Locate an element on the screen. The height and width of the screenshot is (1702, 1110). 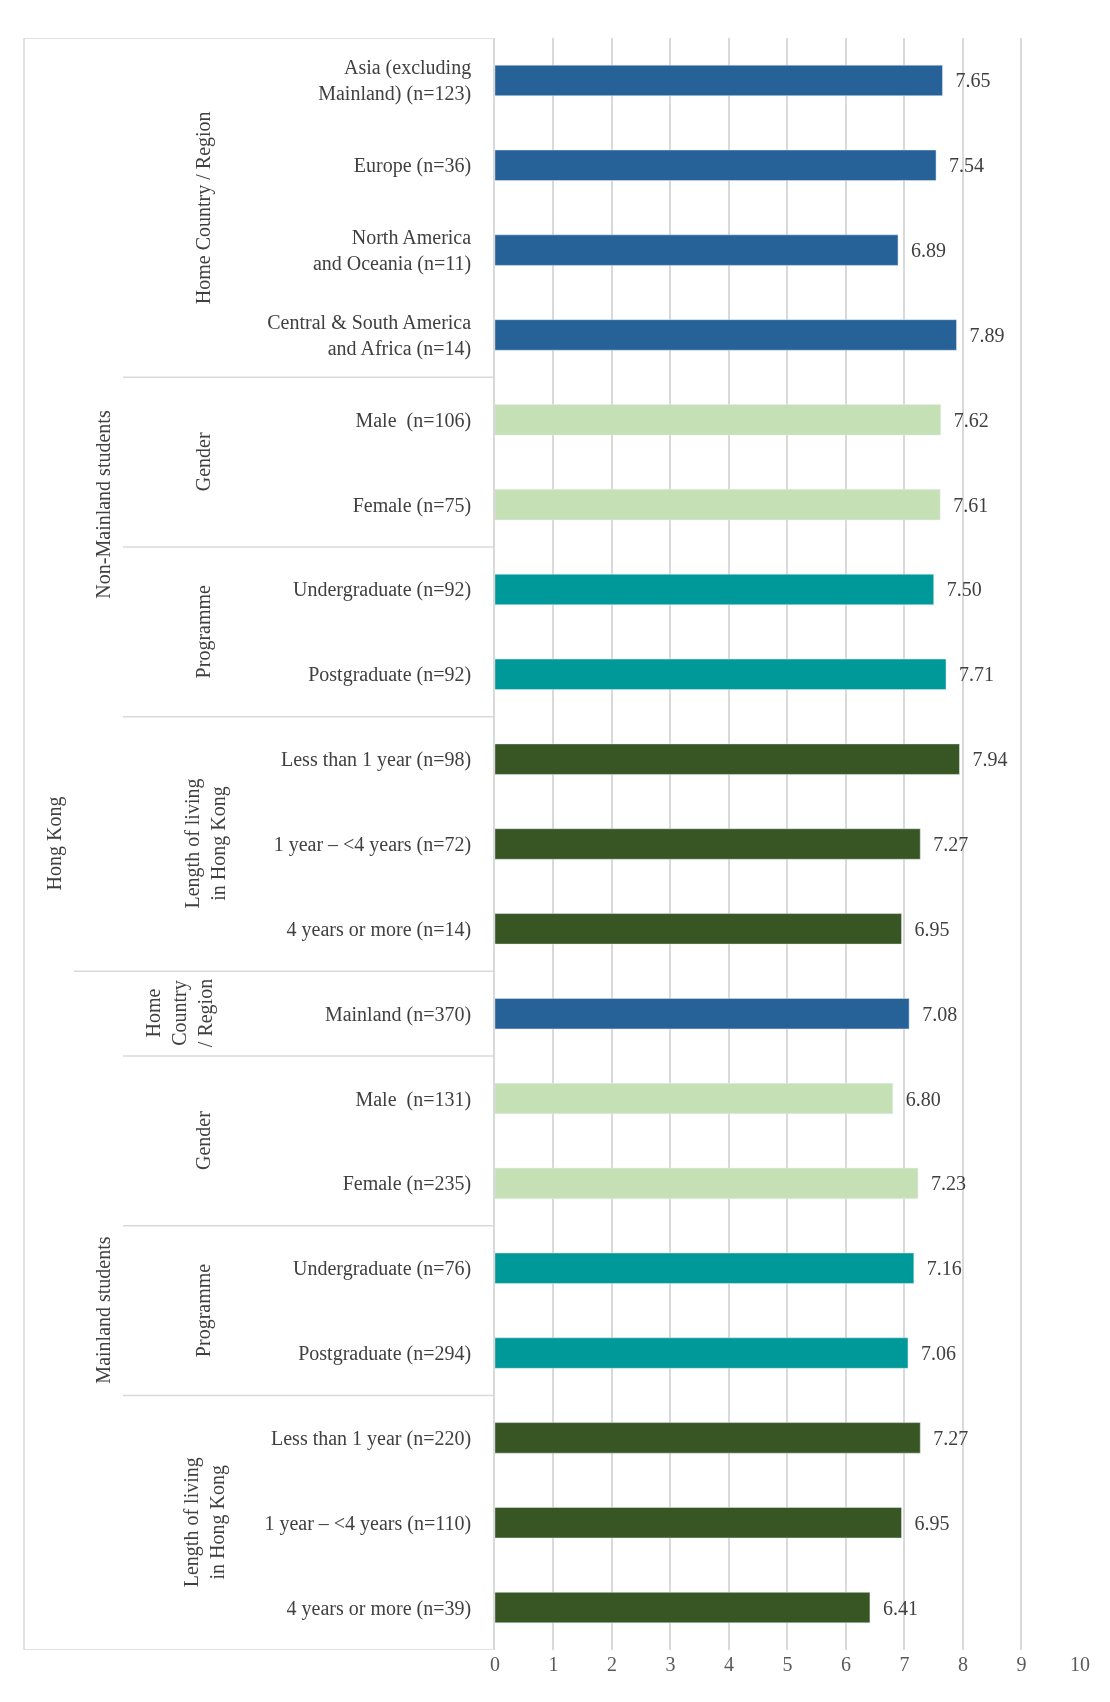
y-tick-label: Postgraduate (n=294) is located at coordinates (385, 1354).